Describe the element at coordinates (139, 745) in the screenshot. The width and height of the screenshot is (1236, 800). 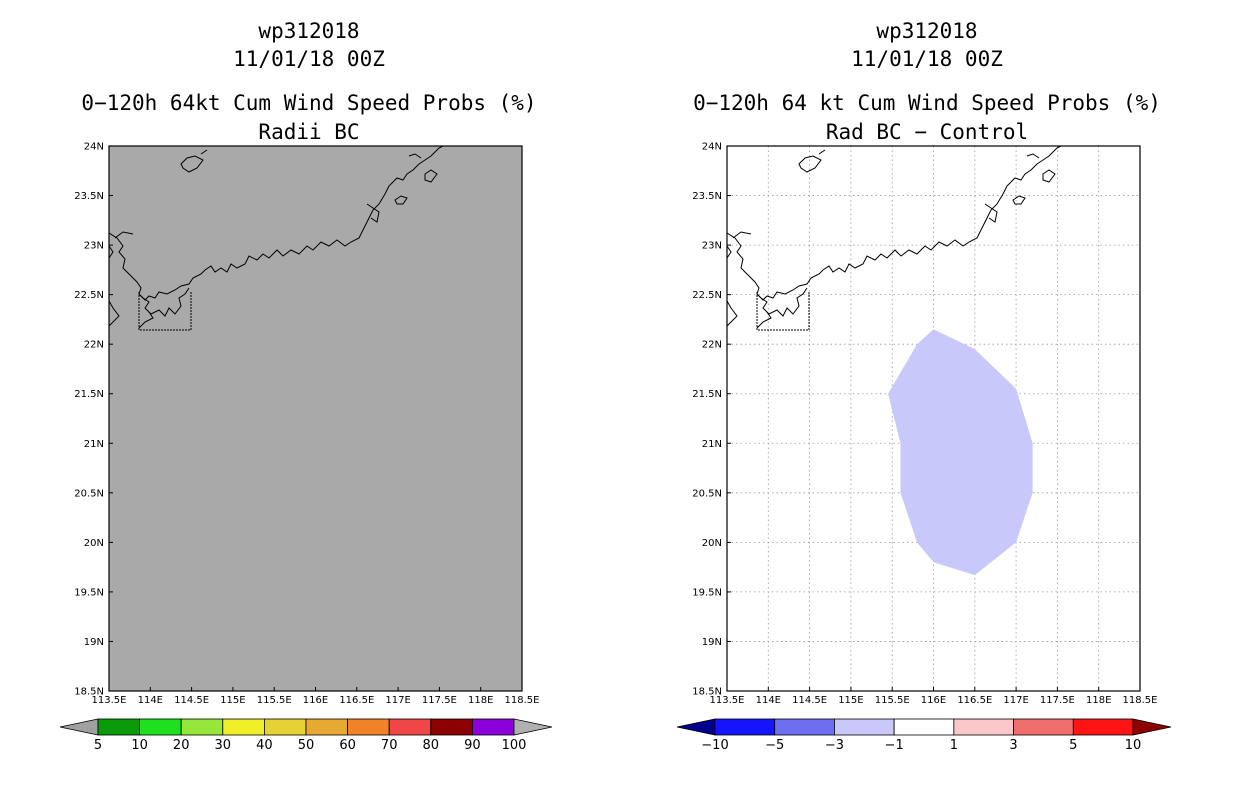
I see `left-colorbar-label: 10` at that location.